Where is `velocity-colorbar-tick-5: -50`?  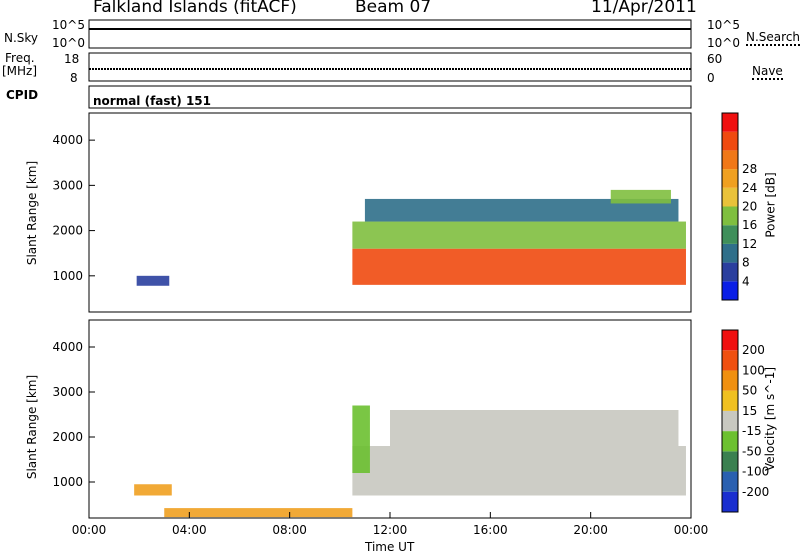 velocity-colorbar-tick-5: -50 is located at coordinates (752, 451).